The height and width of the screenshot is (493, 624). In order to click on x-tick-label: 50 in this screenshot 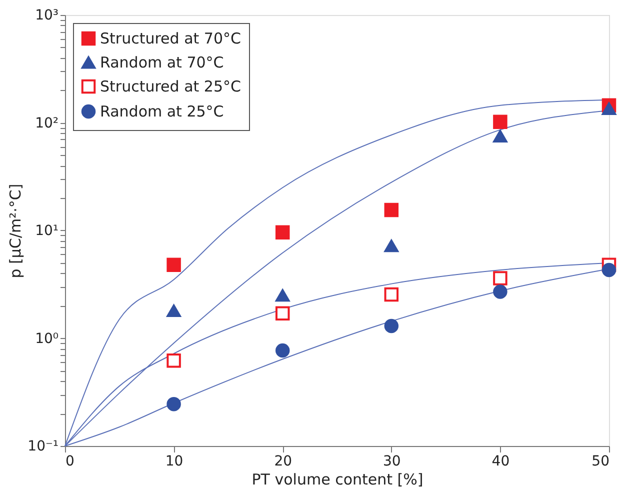, I will do `click(601, 462)`.